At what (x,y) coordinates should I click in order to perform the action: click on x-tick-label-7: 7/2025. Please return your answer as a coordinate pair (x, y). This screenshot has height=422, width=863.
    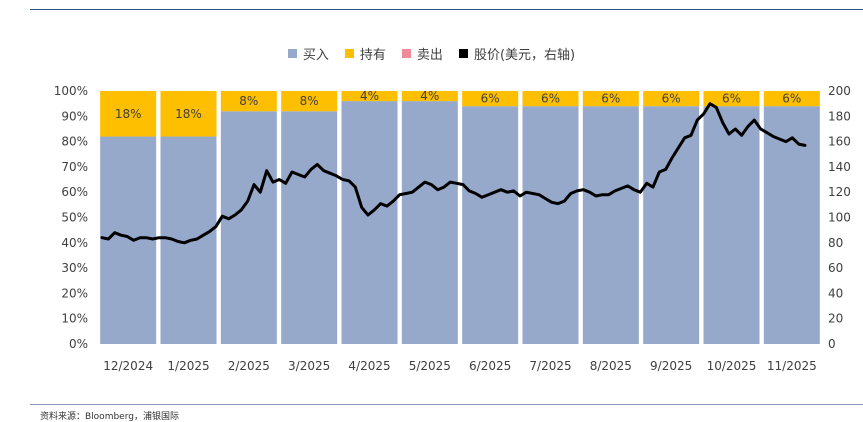
    Looking at the image, I should click on (550, 366).